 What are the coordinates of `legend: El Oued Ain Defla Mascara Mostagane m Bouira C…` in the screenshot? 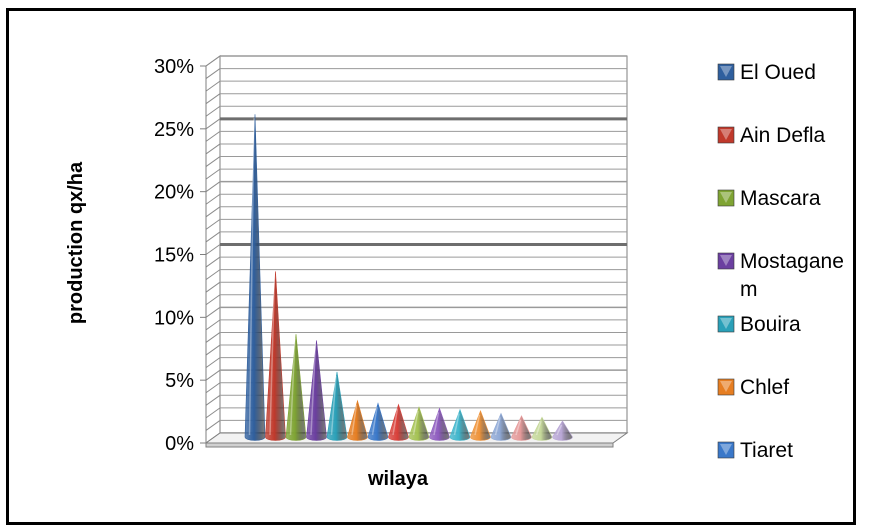 It's located at (780, 261).